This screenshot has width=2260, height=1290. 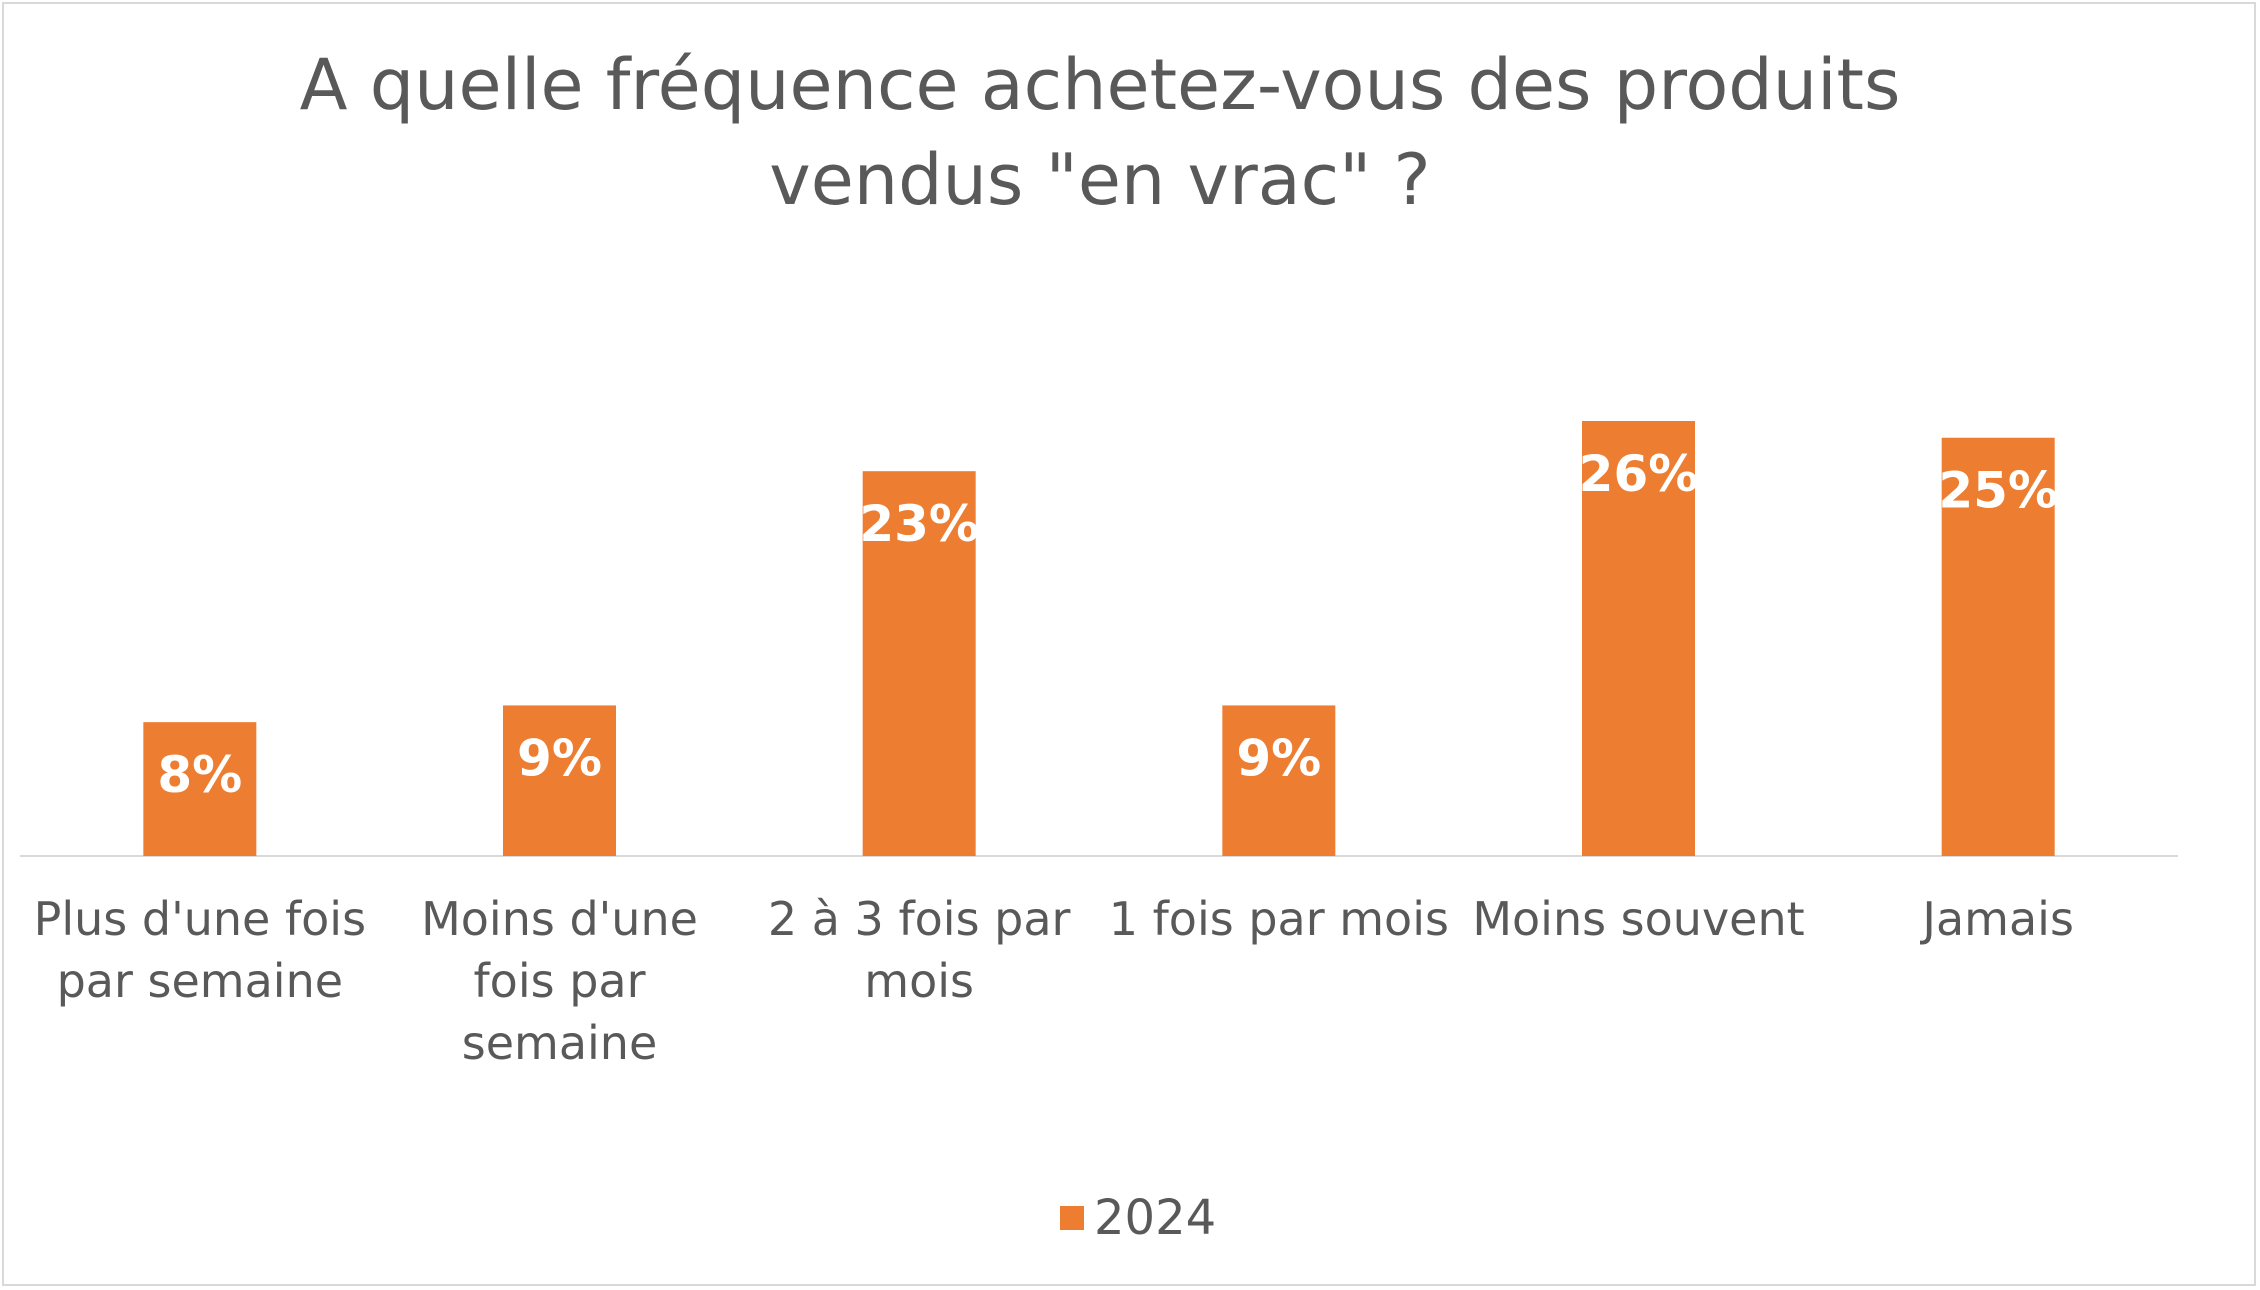 I want to click on category-label-line: fois par, so click(x=559, y=981).